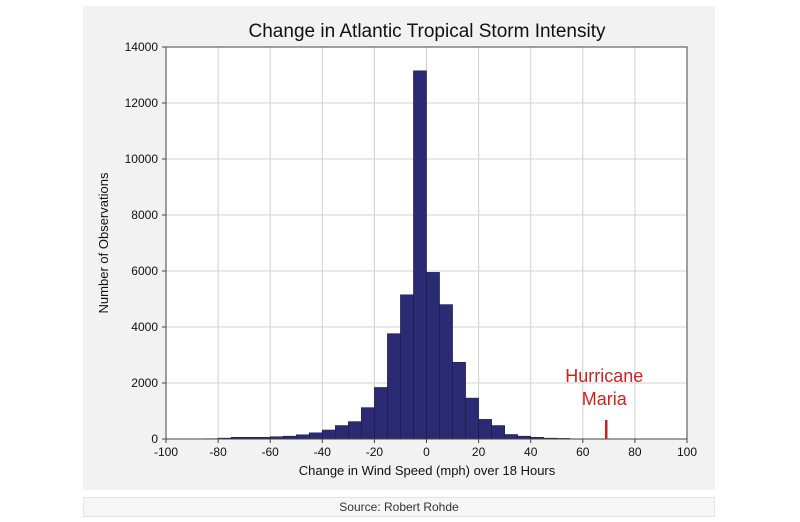  What do you see at coordinates (144, 271) in the screenshot?
I see `y-tick-label: 6000` at bounding box center [144, 271].